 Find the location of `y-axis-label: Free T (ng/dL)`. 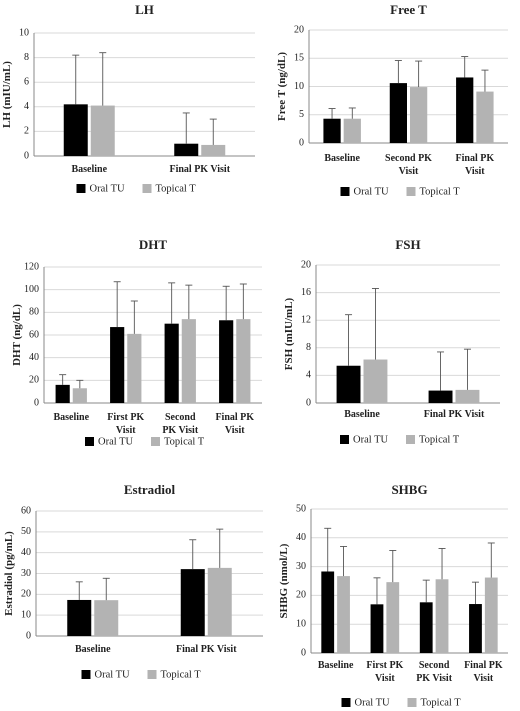

y-axis-label: Free T (ng/dL) is located at coordinates (282, 86).